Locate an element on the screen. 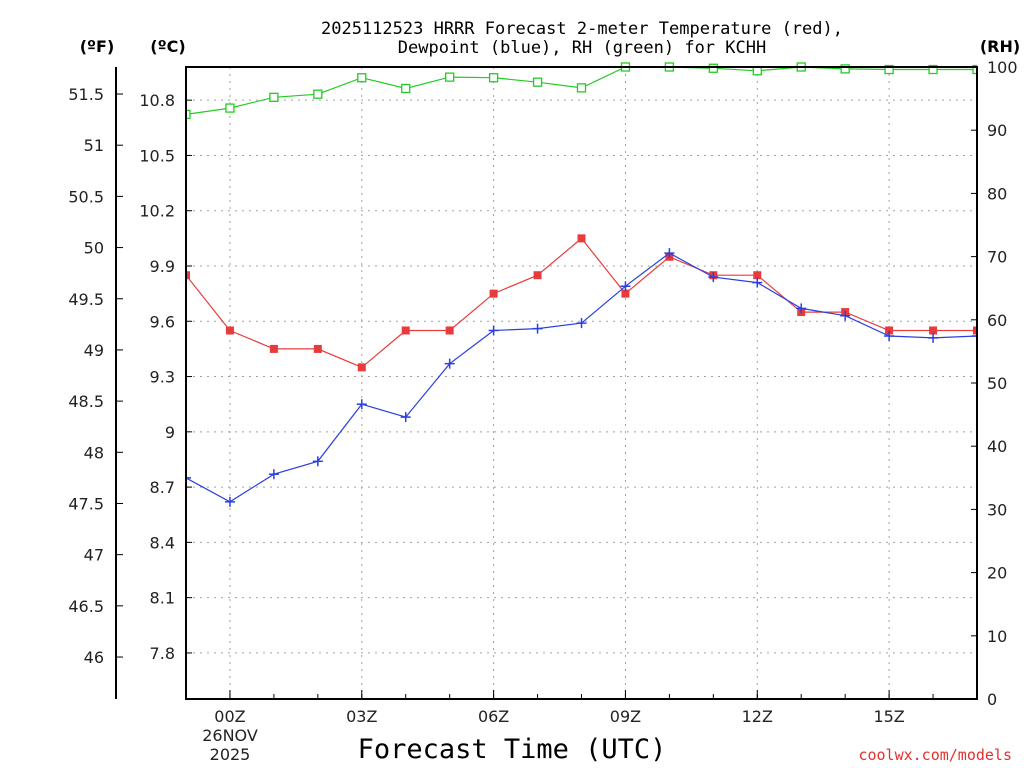 The image size is (1024, 768). rh-axis: 0 10 20 30 40 50 60 70 80 90 100 is located at coordinates (994, 383).